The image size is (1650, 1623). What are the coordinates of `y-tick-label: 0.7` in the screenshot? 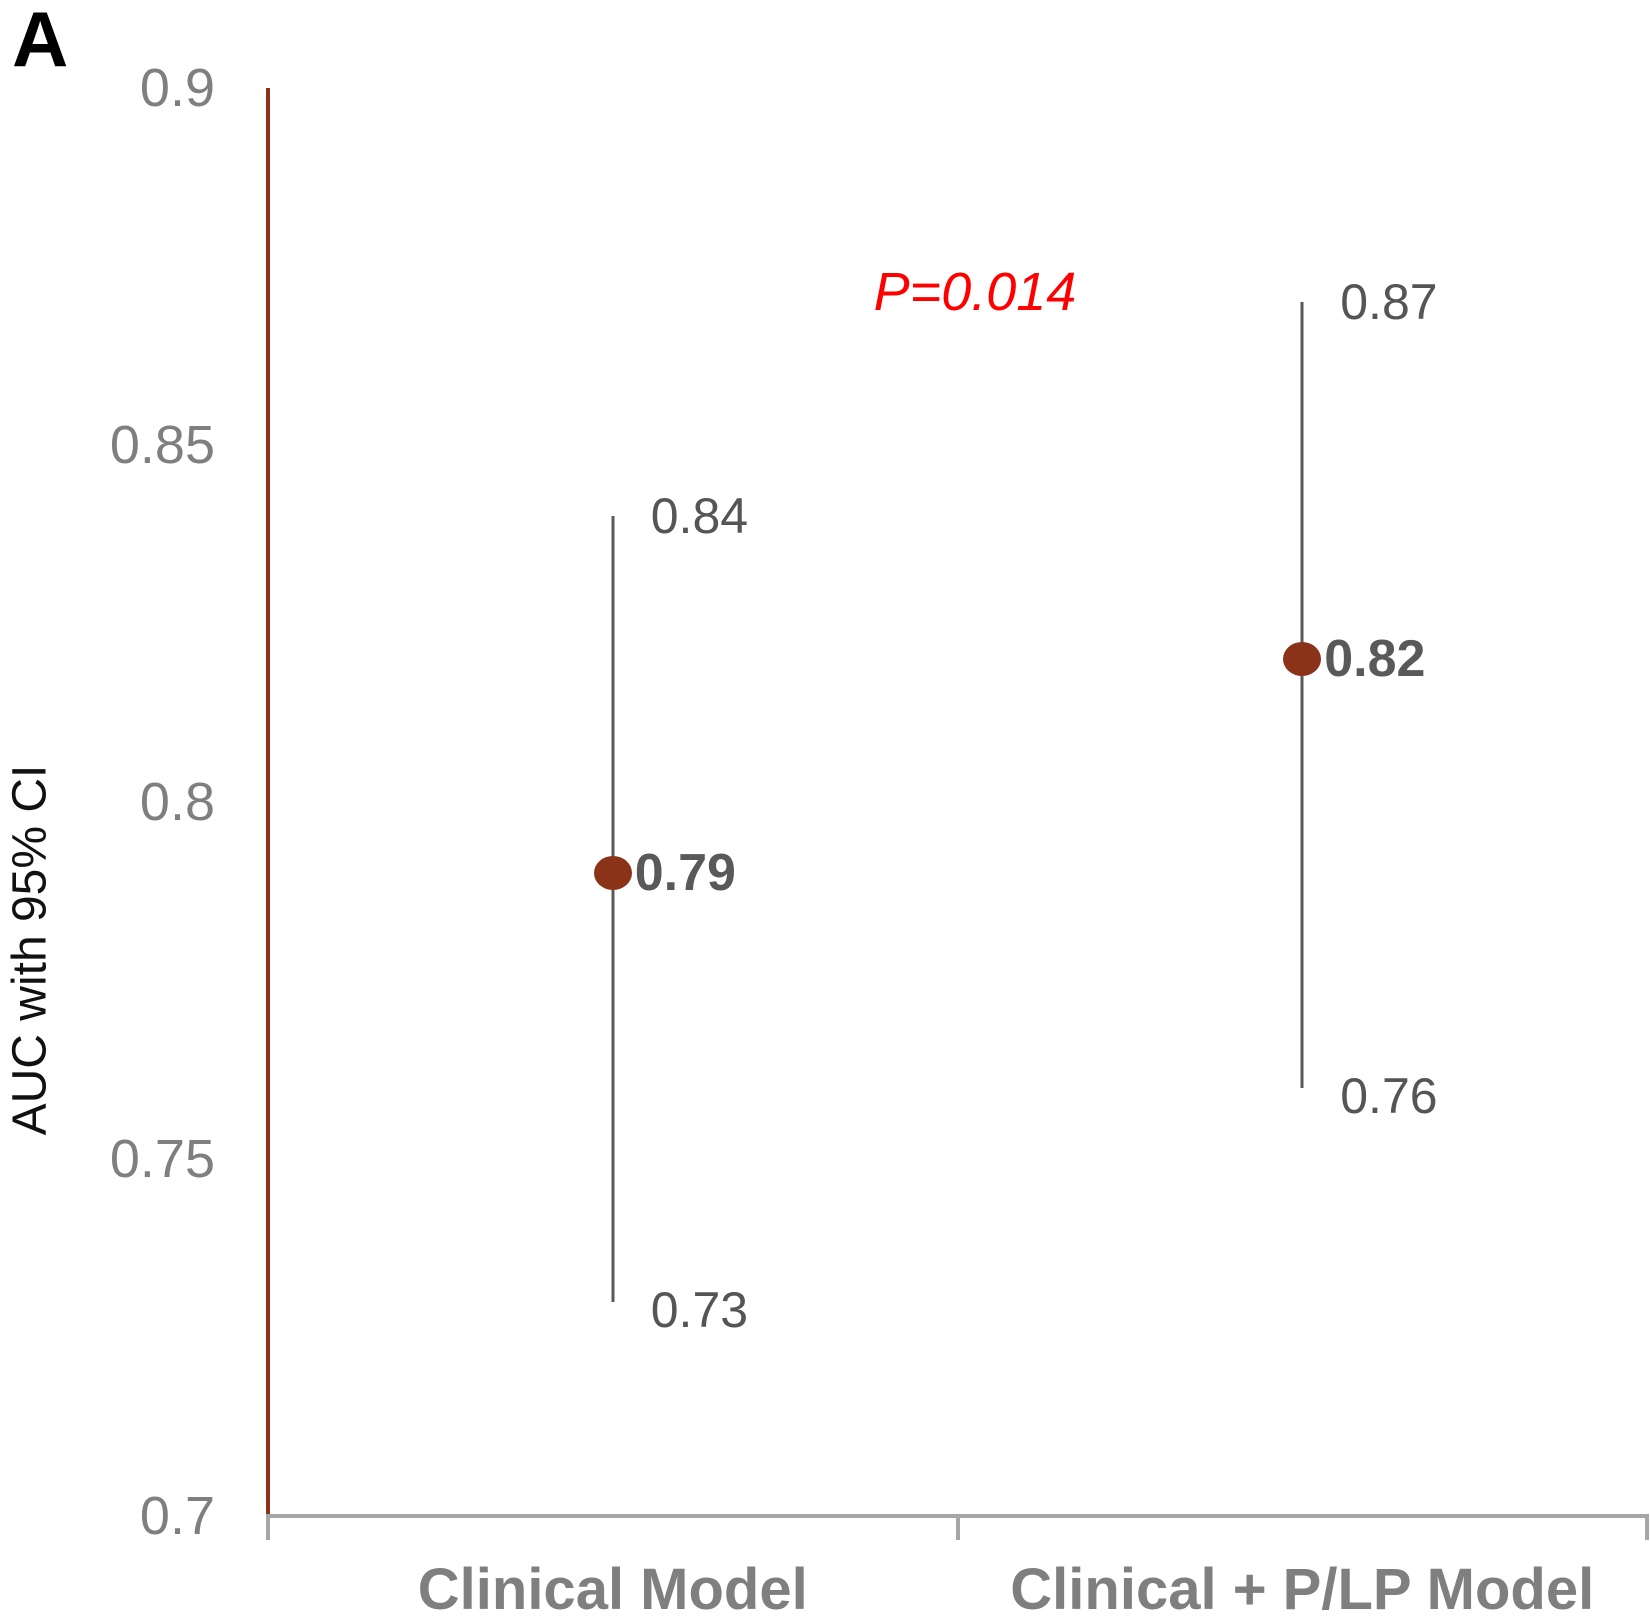 It's located at (177, 1516).